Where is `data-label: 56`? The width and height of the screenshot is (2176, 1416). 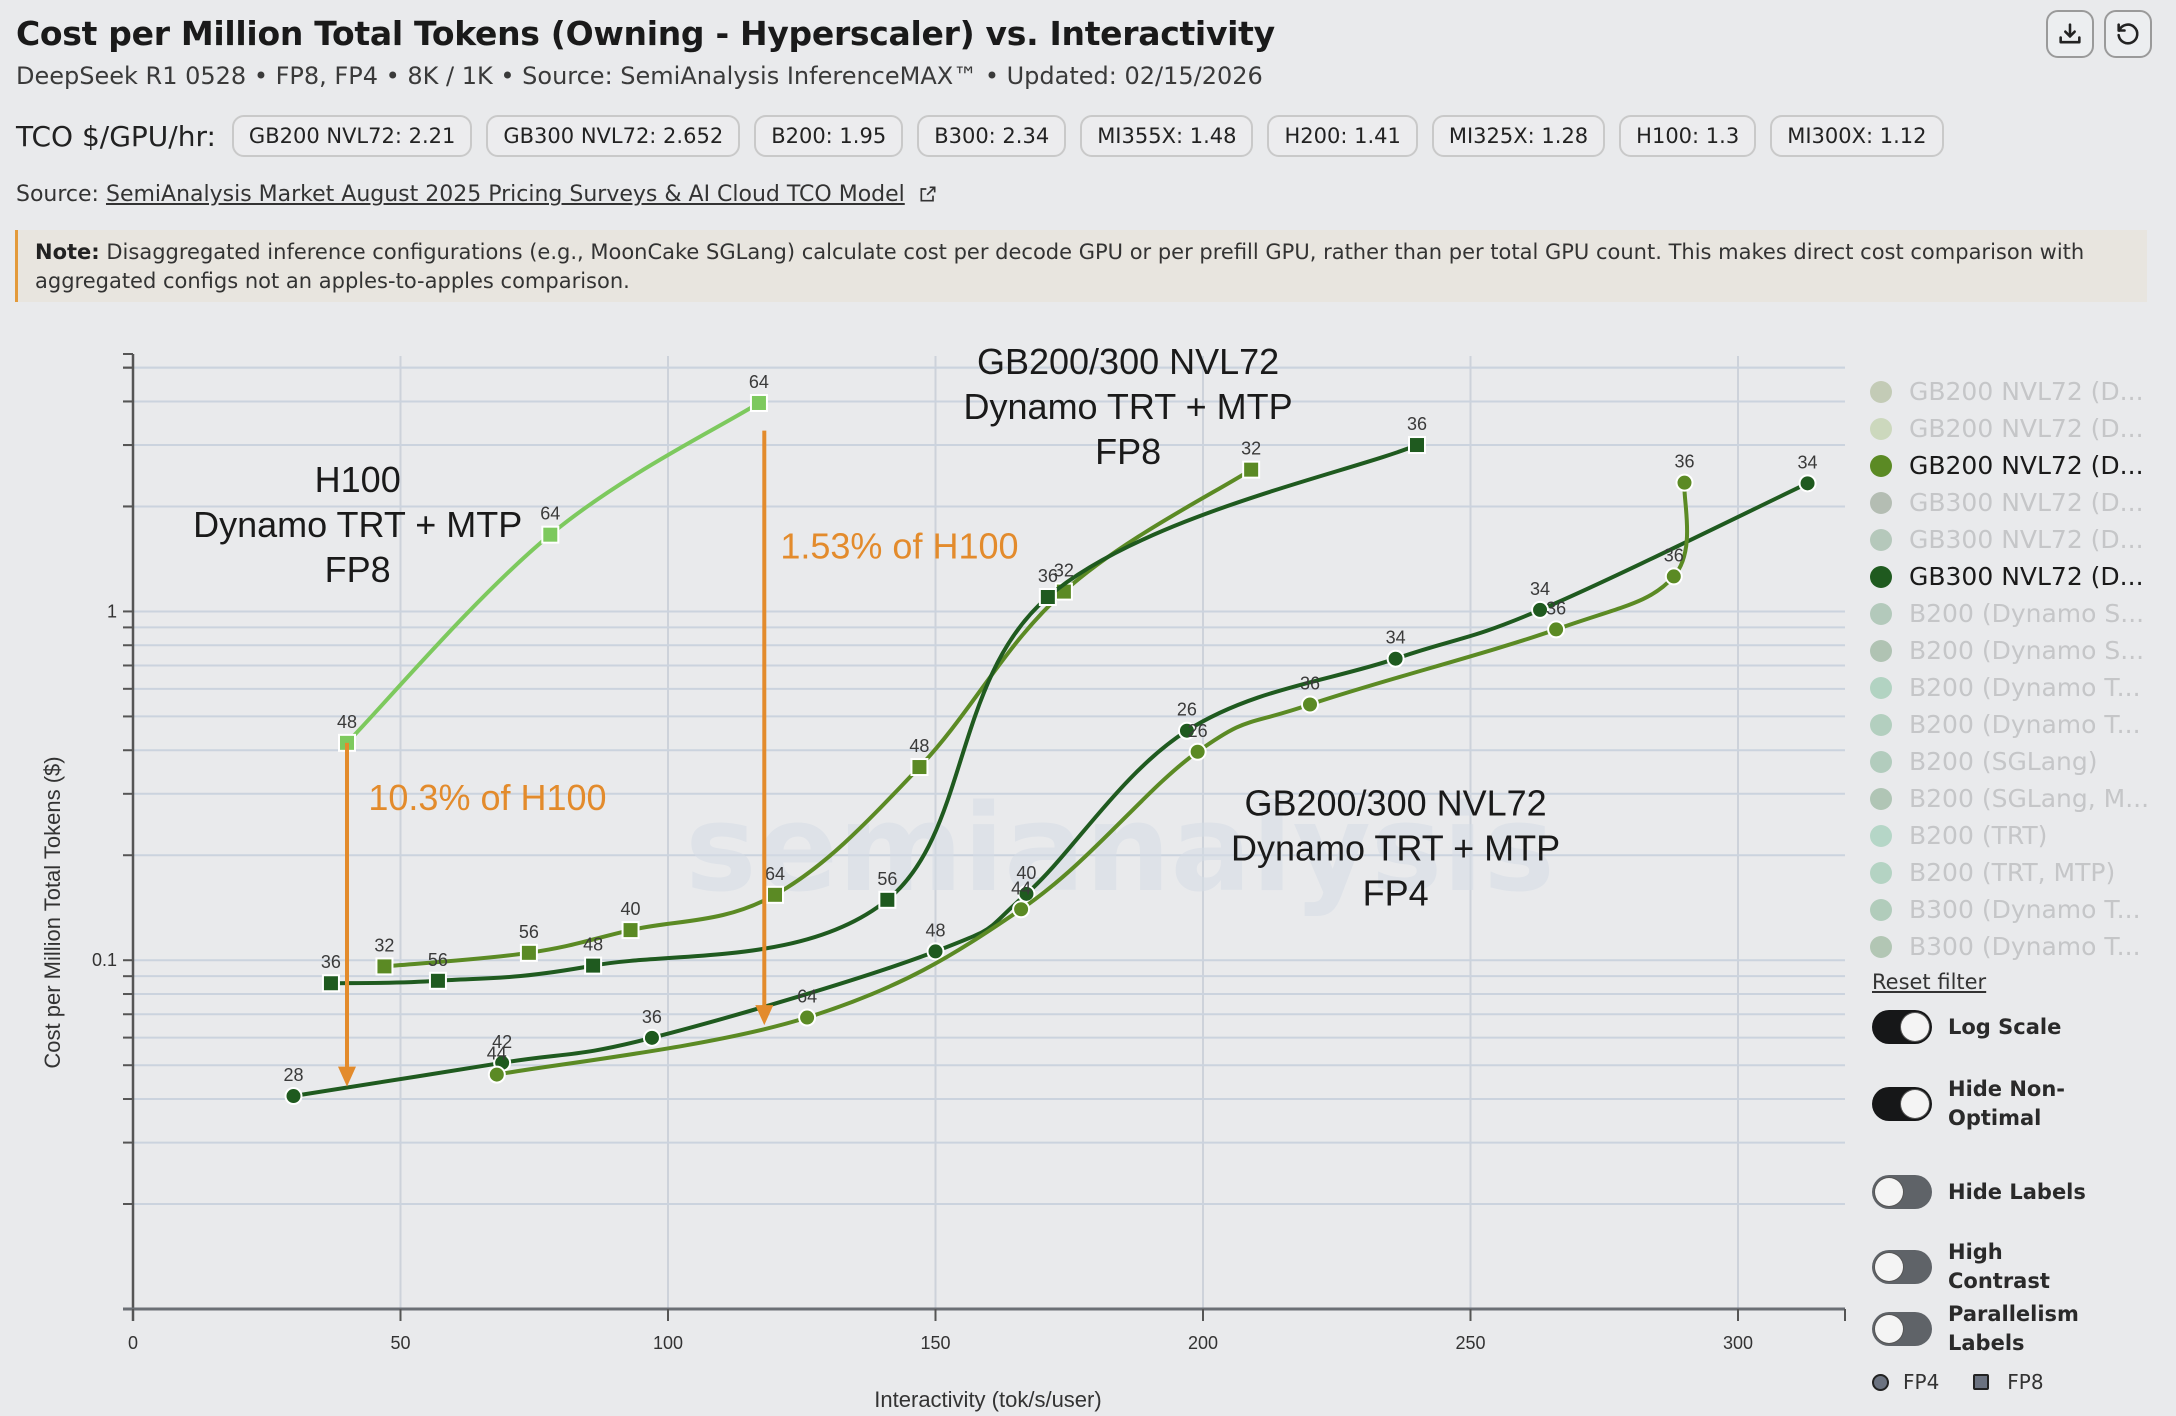
data-label: 56 is located at coordinates (438, 960).